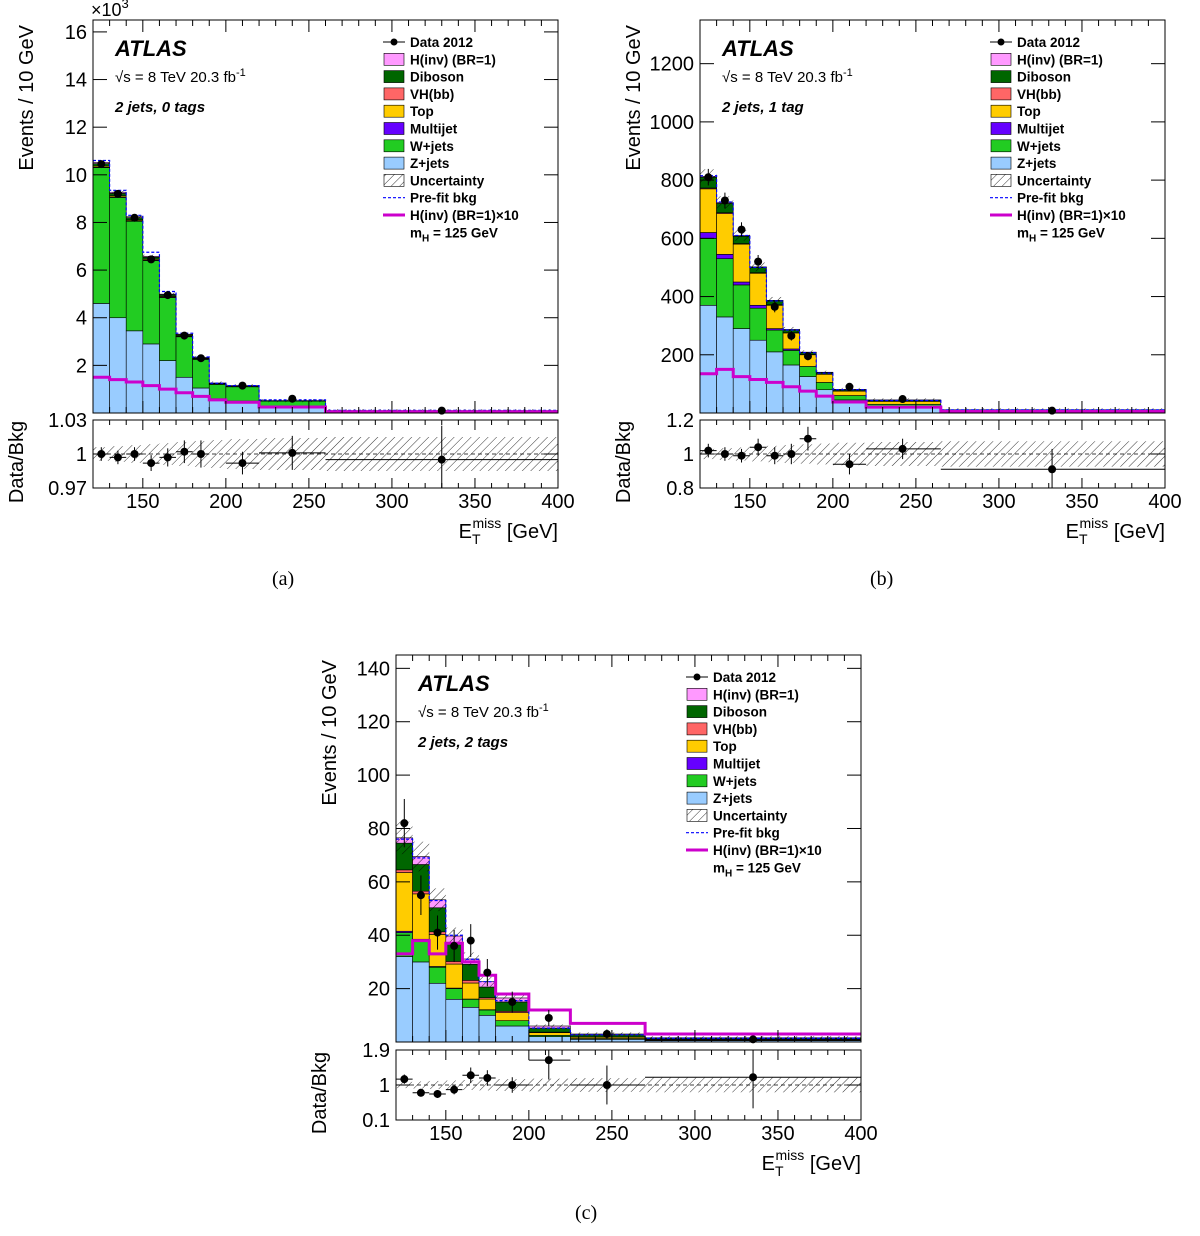  What do you see at coordinates (376, 1121) in the screenshot?
I see `ratio-y-tick-label: 0.1` at bounding box center [376, 1121].